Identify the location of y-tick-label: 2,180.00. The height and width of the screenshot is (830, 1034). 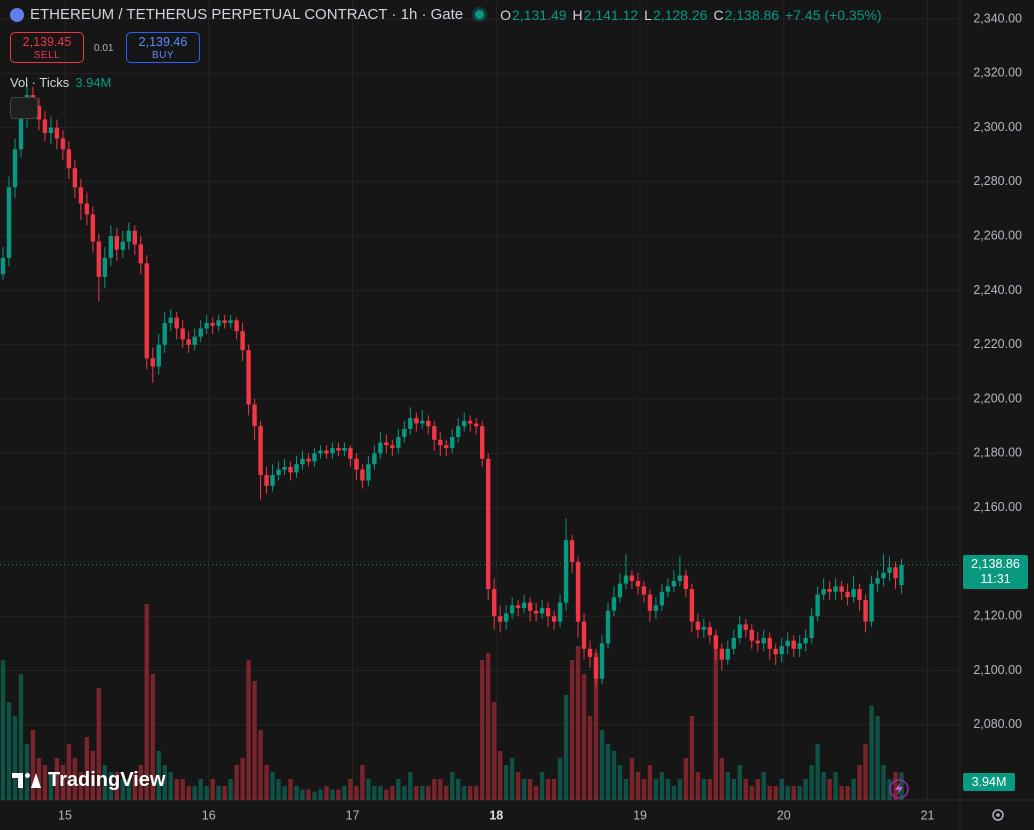
(997, 453).